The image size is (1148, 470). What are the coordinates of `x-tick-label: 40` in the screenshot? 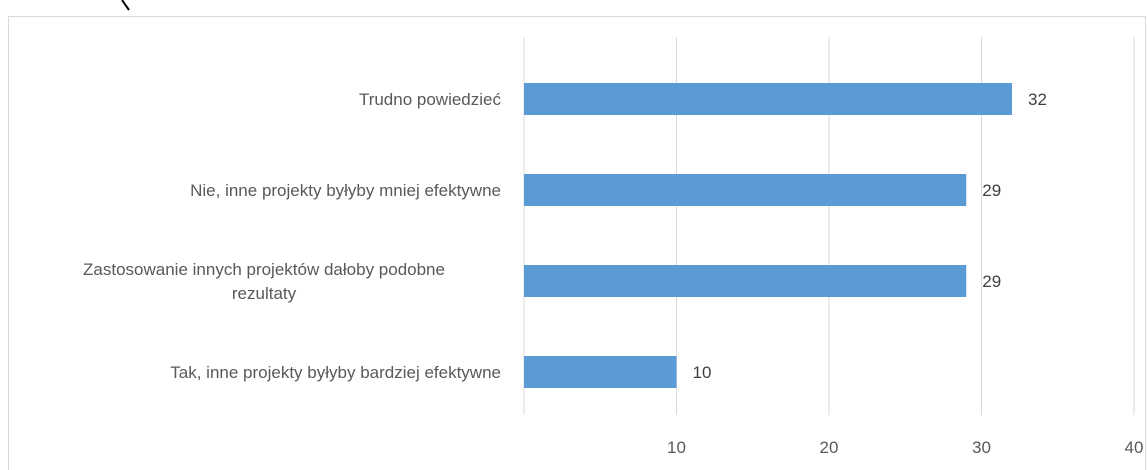 It's located at (1134, 447).